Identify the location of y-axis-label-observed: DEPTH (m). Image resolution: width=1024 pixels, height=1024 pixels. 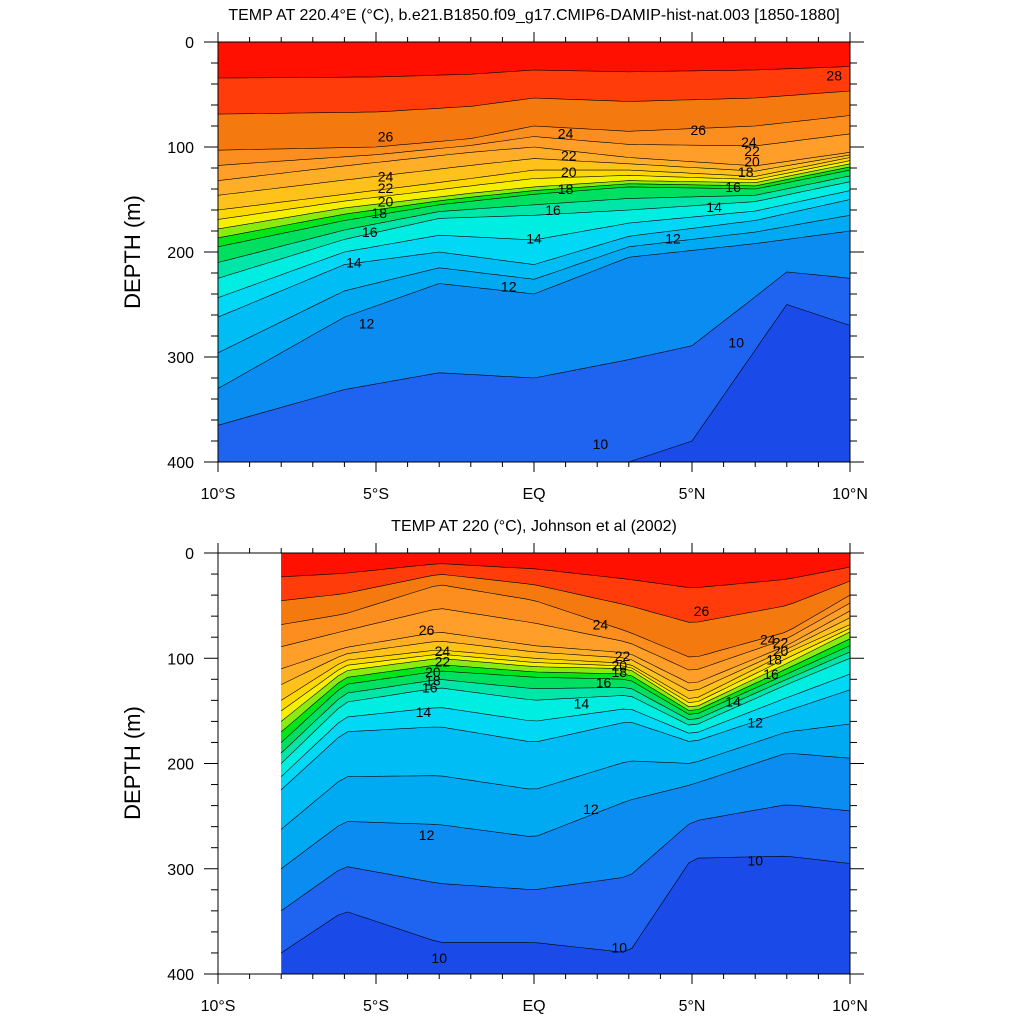
(132, 763).